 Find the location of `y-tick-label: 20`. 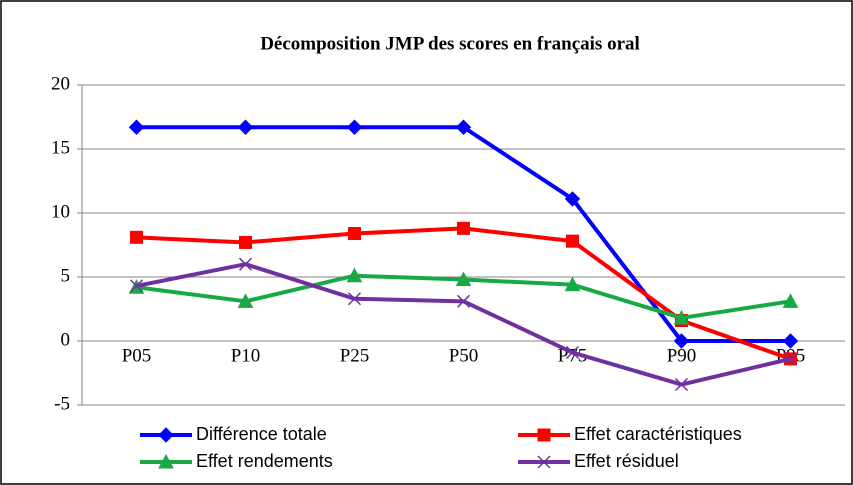

y-tick-label: 20 is located at coordinates (60, 83).